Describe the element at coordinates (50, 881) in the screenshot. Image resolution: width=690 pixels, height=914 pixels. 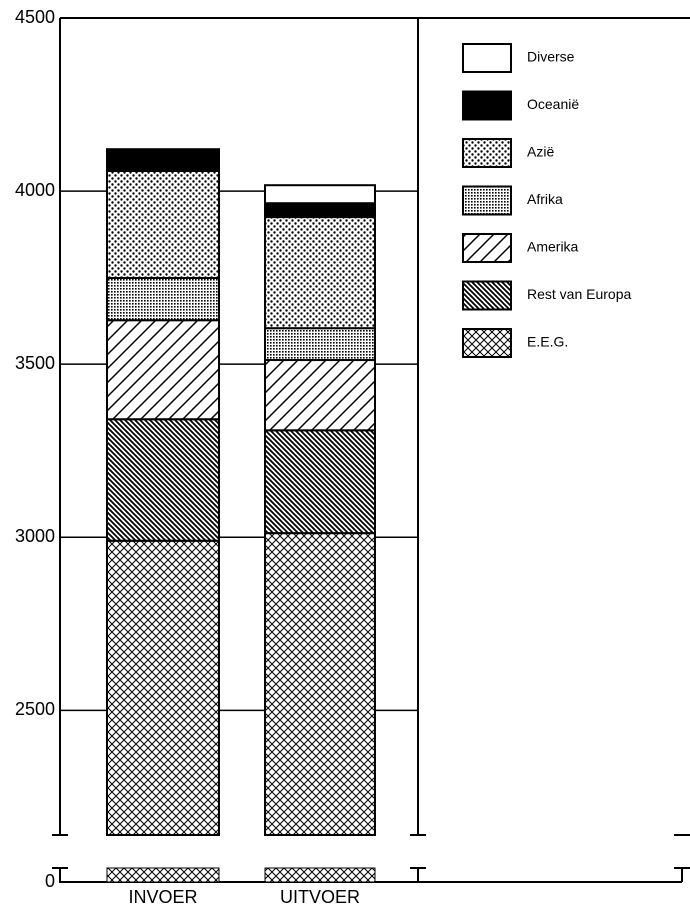
I see `y-tick-label: 0` at that location.